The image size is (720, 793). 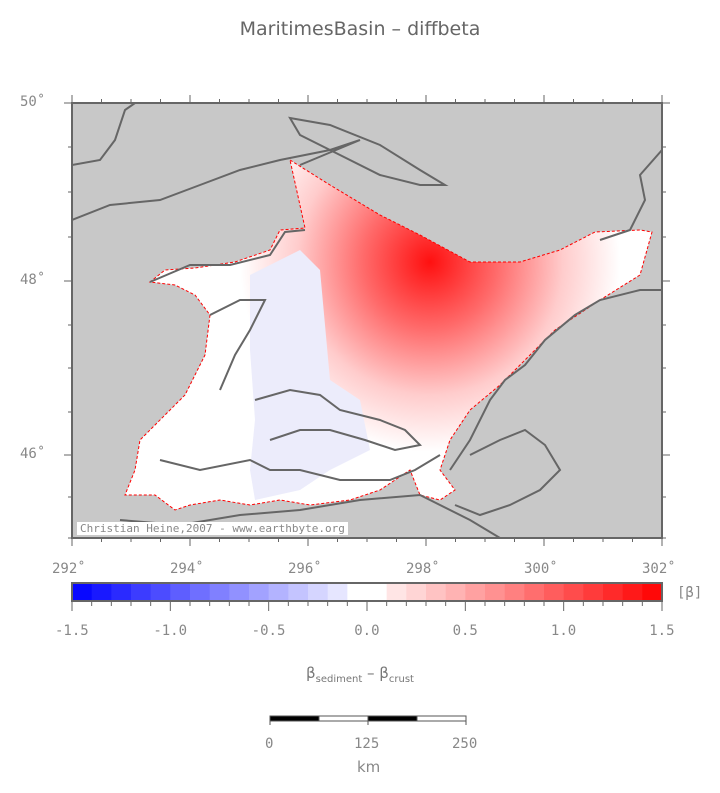 What do you see at coordinates (384, 673) in the screenshot?
I see `beta-symbol-2: β` at bounding box center [384, 673].